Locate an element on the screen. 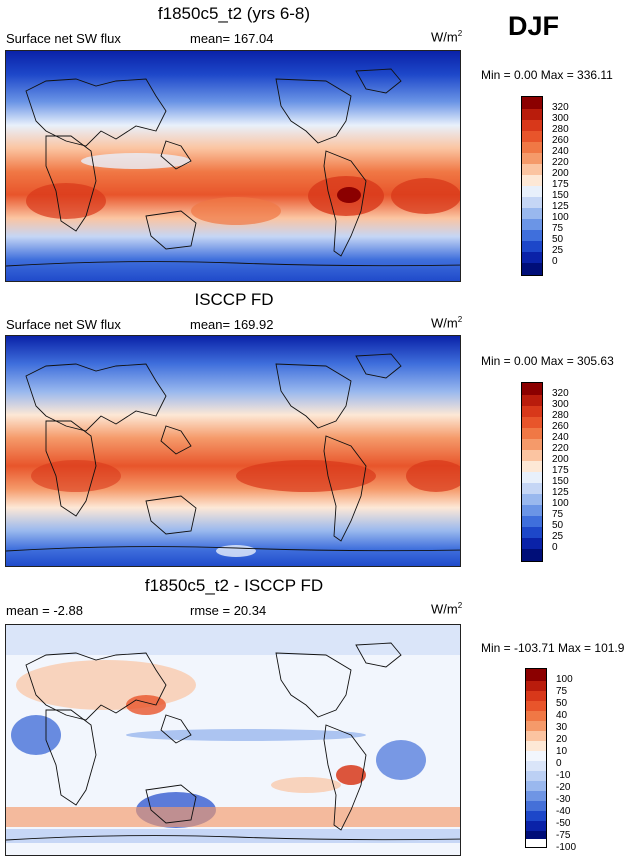  cbar1-tick: 320 is located at coordinates (560, 107).